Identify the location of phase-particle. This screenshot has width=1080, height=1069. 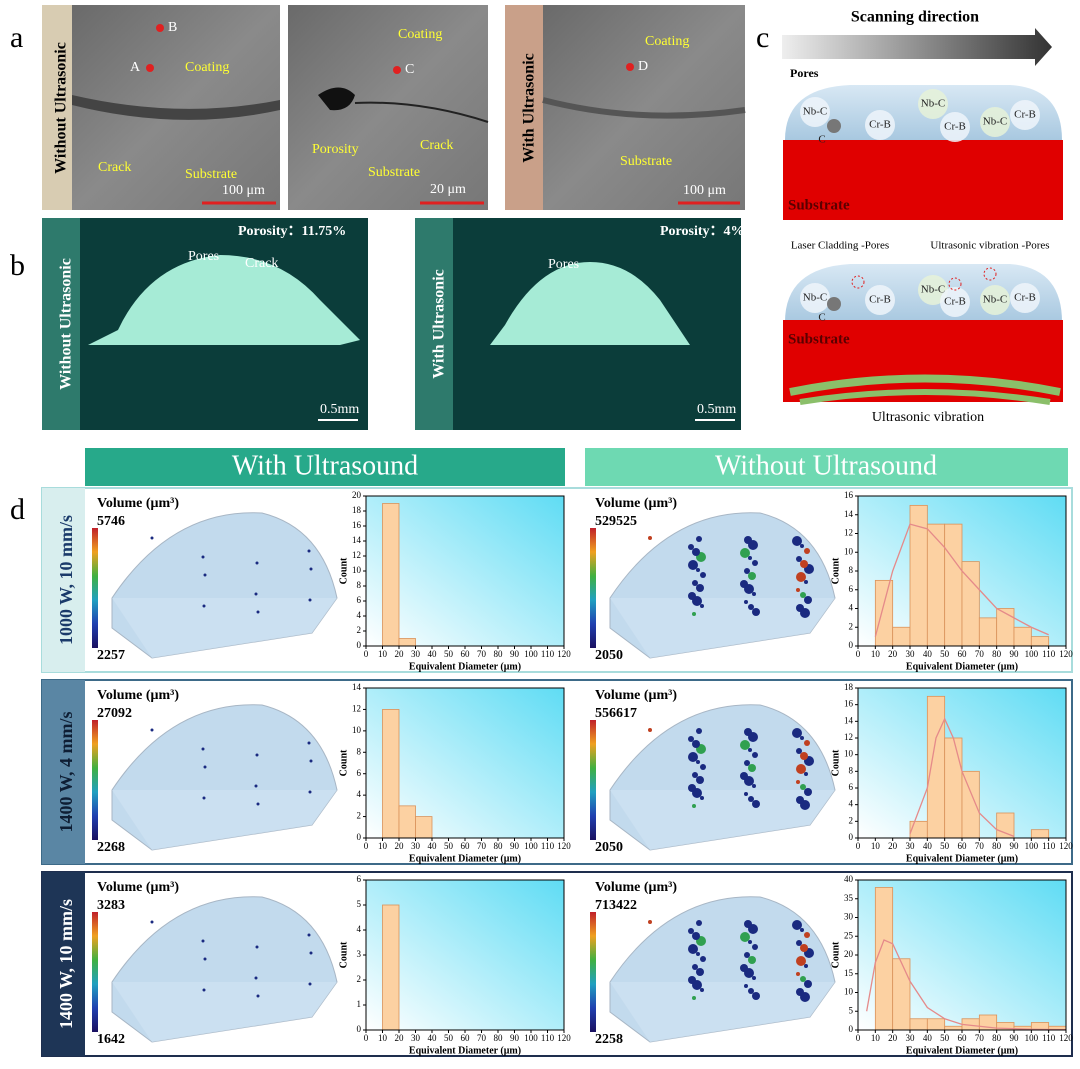
(955, 302).